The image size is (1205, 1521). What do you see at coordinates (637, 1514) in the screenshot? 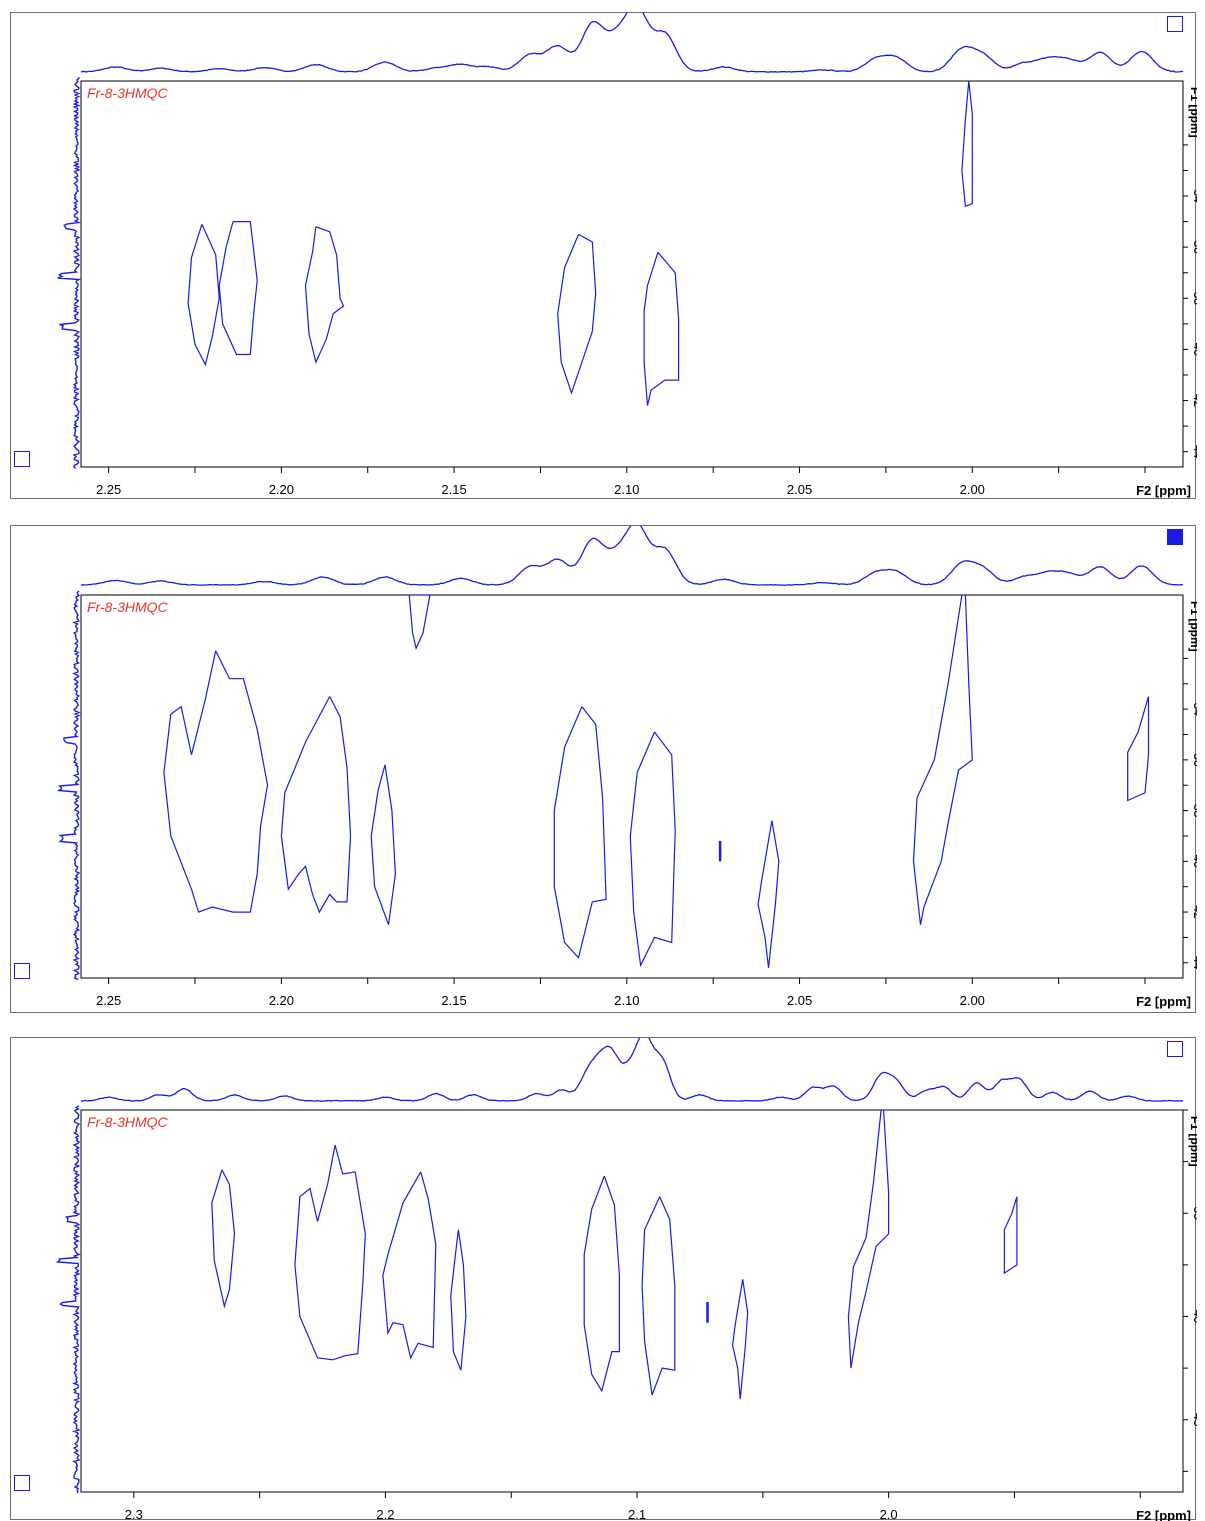
I see `x-tick-label: 2.1` at bounding box center [637, 1514].